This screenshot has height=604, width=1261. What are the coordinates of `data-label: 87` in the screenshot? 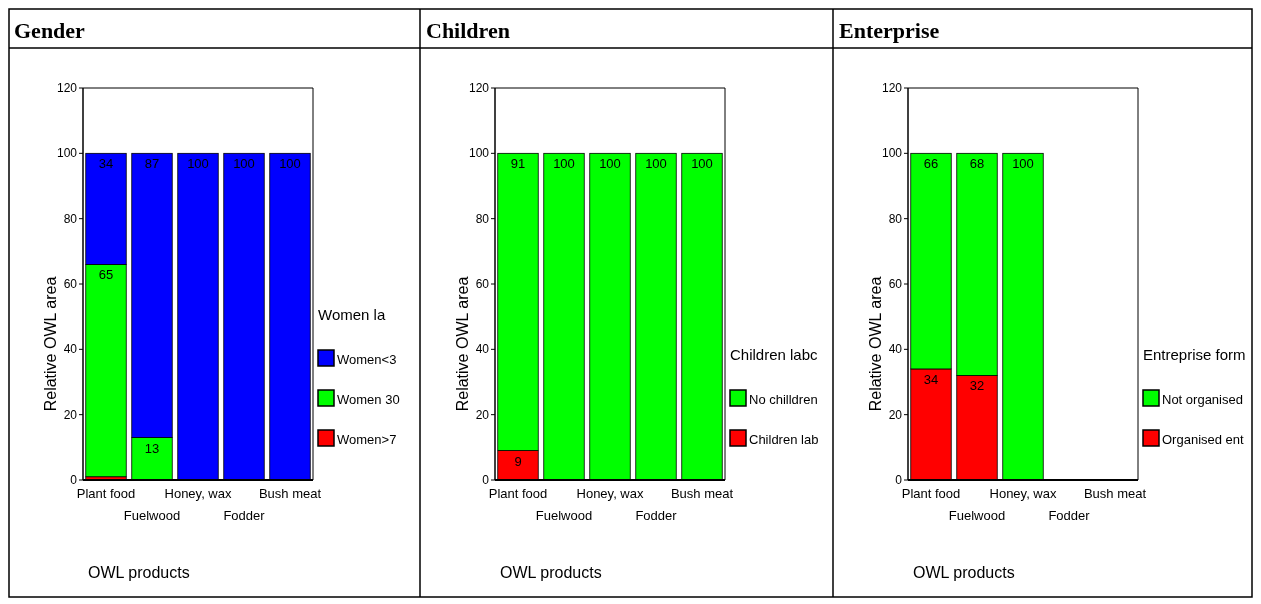 It's located at (152, 164).